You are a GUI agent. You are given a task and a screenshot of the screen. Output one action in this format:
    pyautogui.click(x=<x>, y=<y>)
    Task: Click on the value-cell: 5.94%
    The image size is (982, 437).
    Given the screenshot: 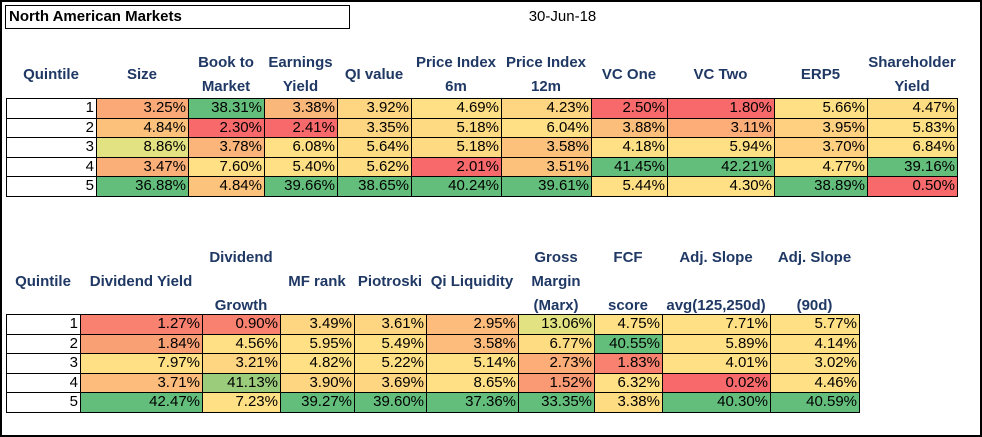 What is the action you would take?
    pyautogui.click(x=721, y=147)
    